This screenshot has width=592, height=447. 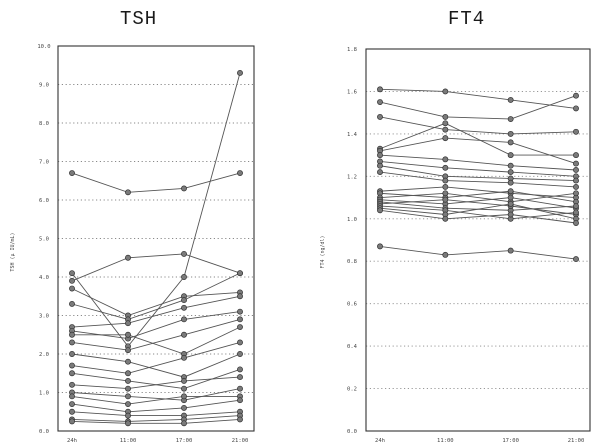 What do you see at coordinates (352, 262) in the screenshot?
I see `ft4-y-tick-label: 0.8` at bounding box center [352, 262].